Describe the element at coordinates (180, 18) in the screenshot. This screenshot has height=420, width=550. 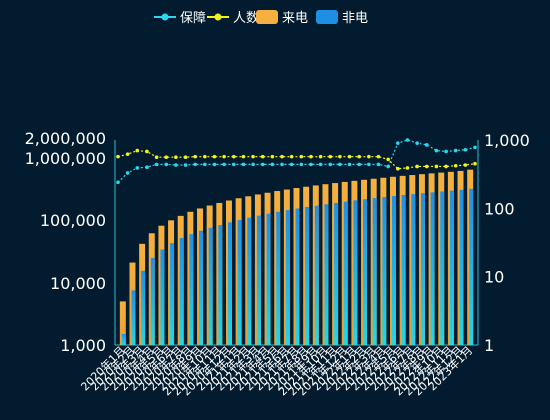
I see `legend-item-0: 保障` at that location.